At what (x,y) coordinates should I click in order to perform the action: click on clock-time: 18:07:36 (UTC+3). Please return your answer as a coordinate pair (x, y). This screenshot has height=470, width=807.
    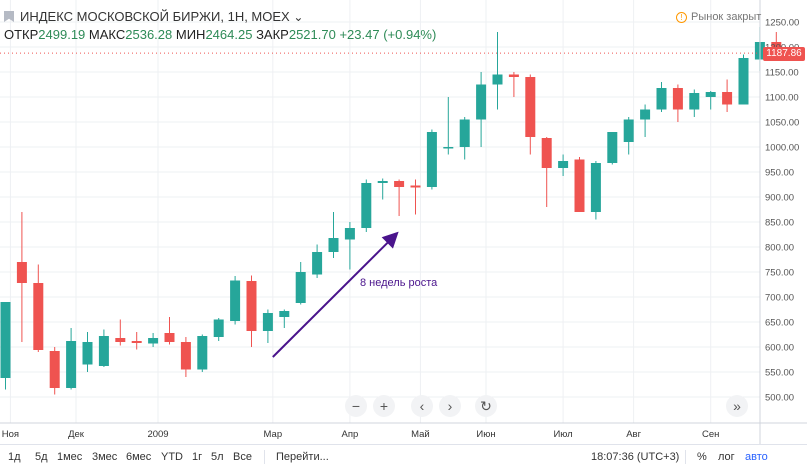
    Looking at the image, I should click on (635, 457).